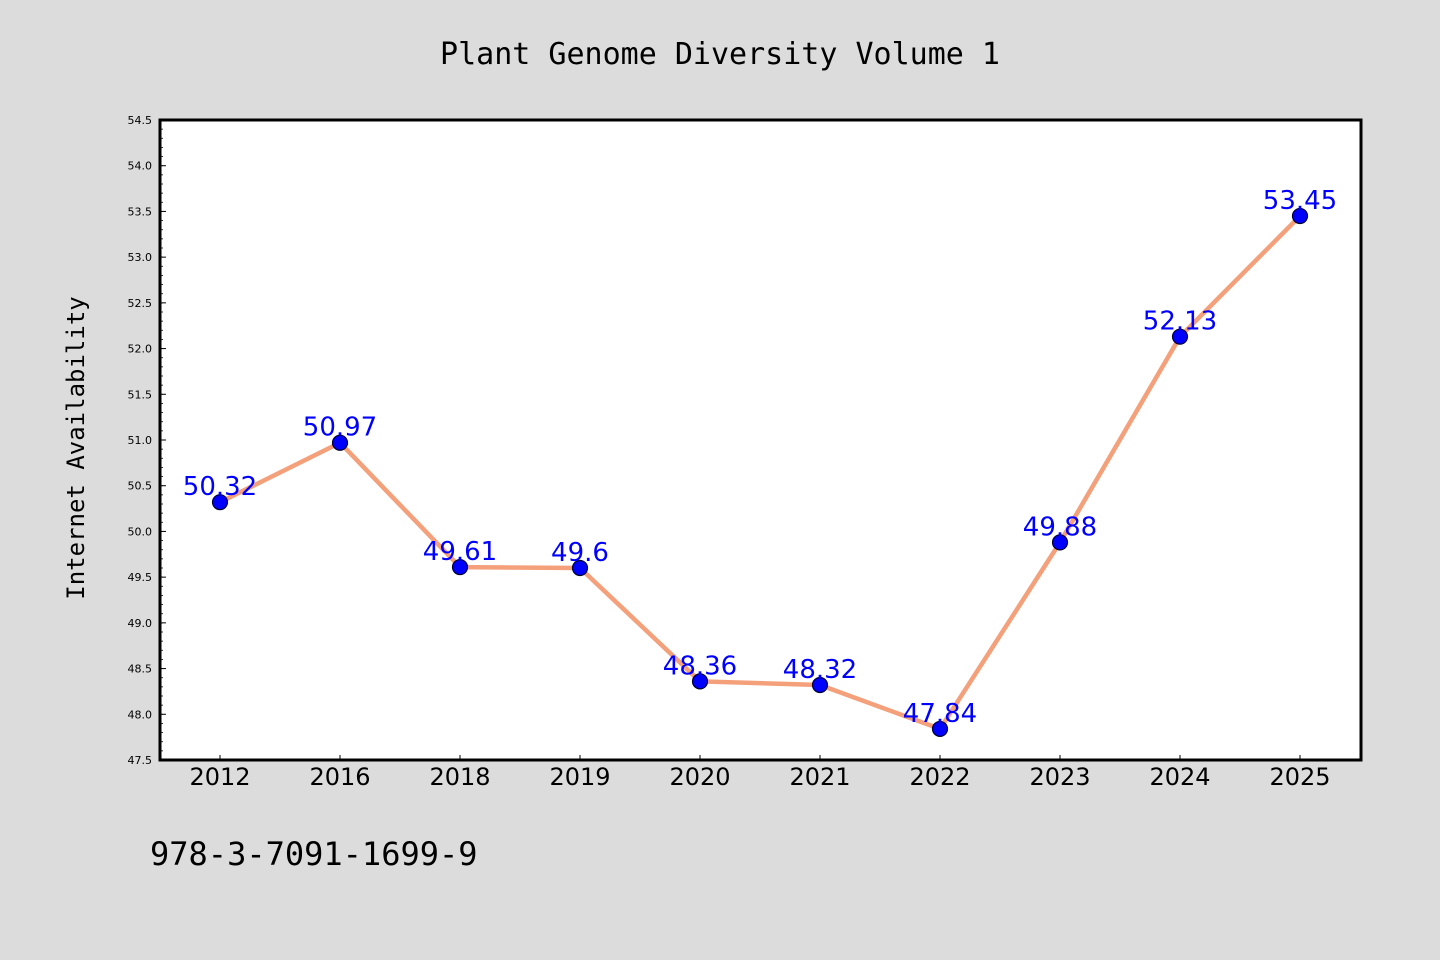 The image size is (1440, 960). Describe the element at coordinates (1059, 777) in the screenshot. I see `x-tick-label: 2023` at that location.